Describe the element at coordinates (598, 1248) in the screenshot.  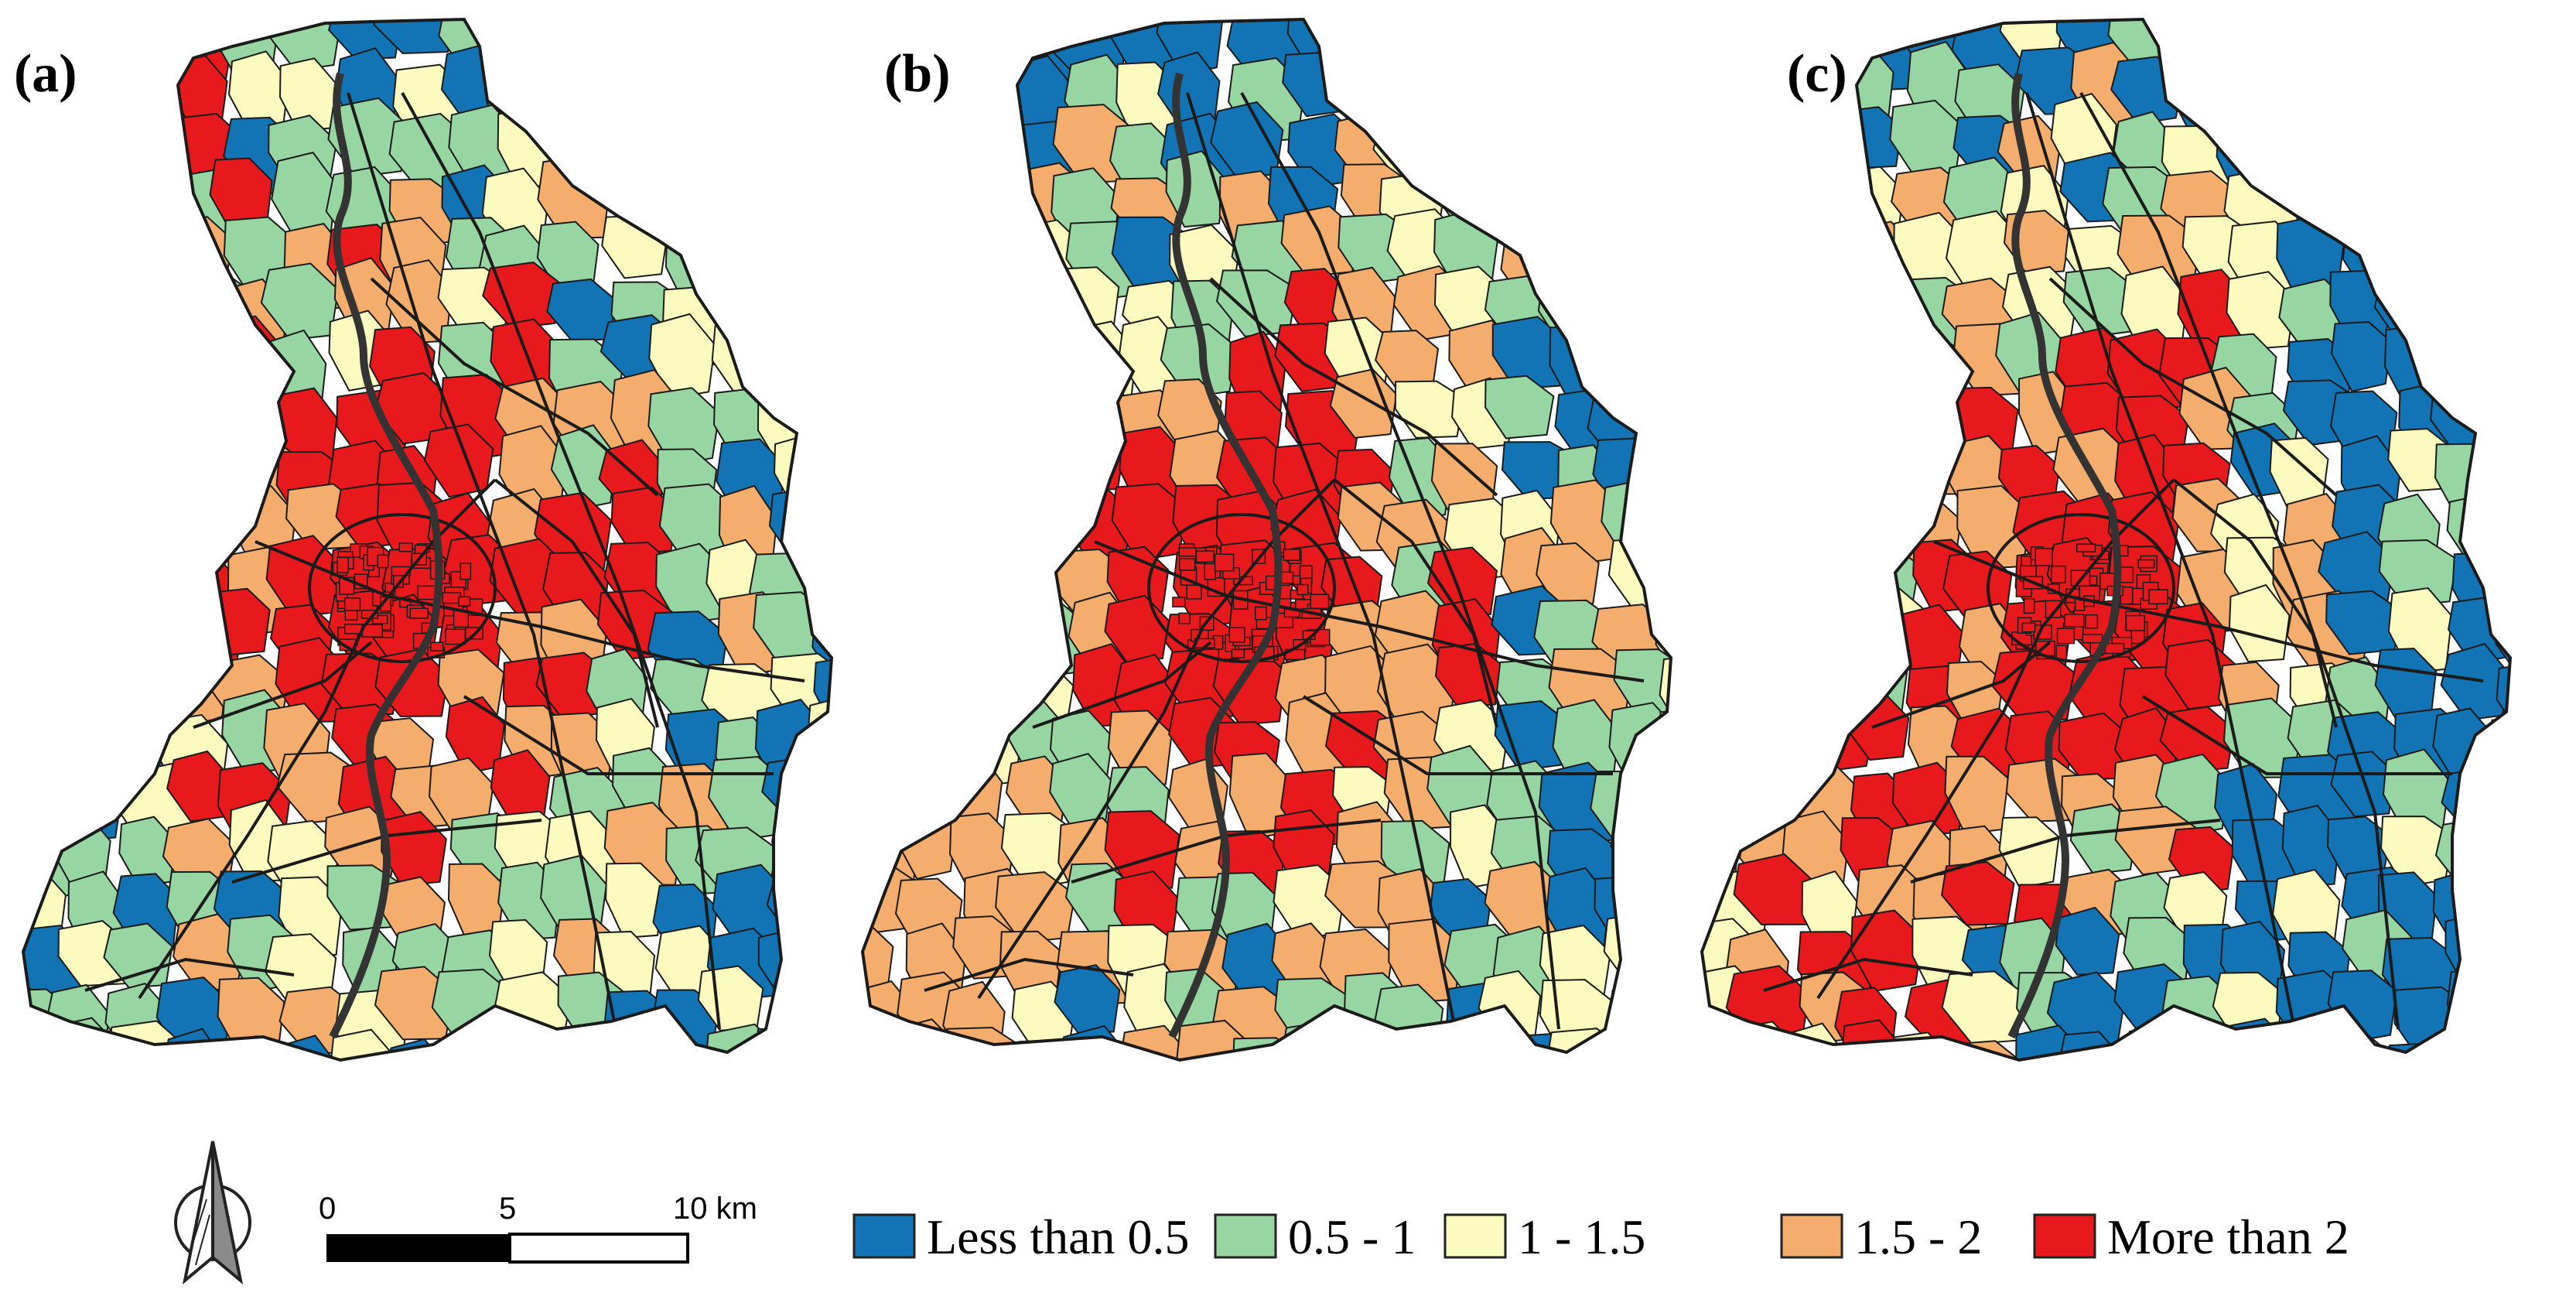
I see `scale-bar-white-segment` at that location.